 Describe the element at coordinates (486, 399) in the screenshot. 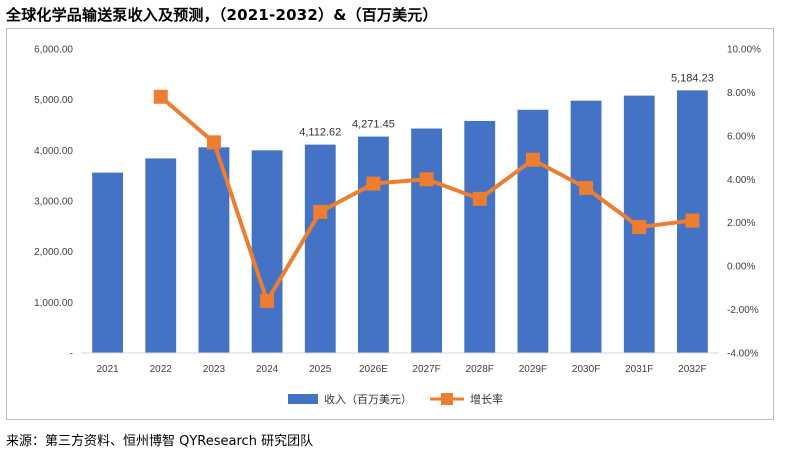

I see `legend-line-label: 增长率` at that location.